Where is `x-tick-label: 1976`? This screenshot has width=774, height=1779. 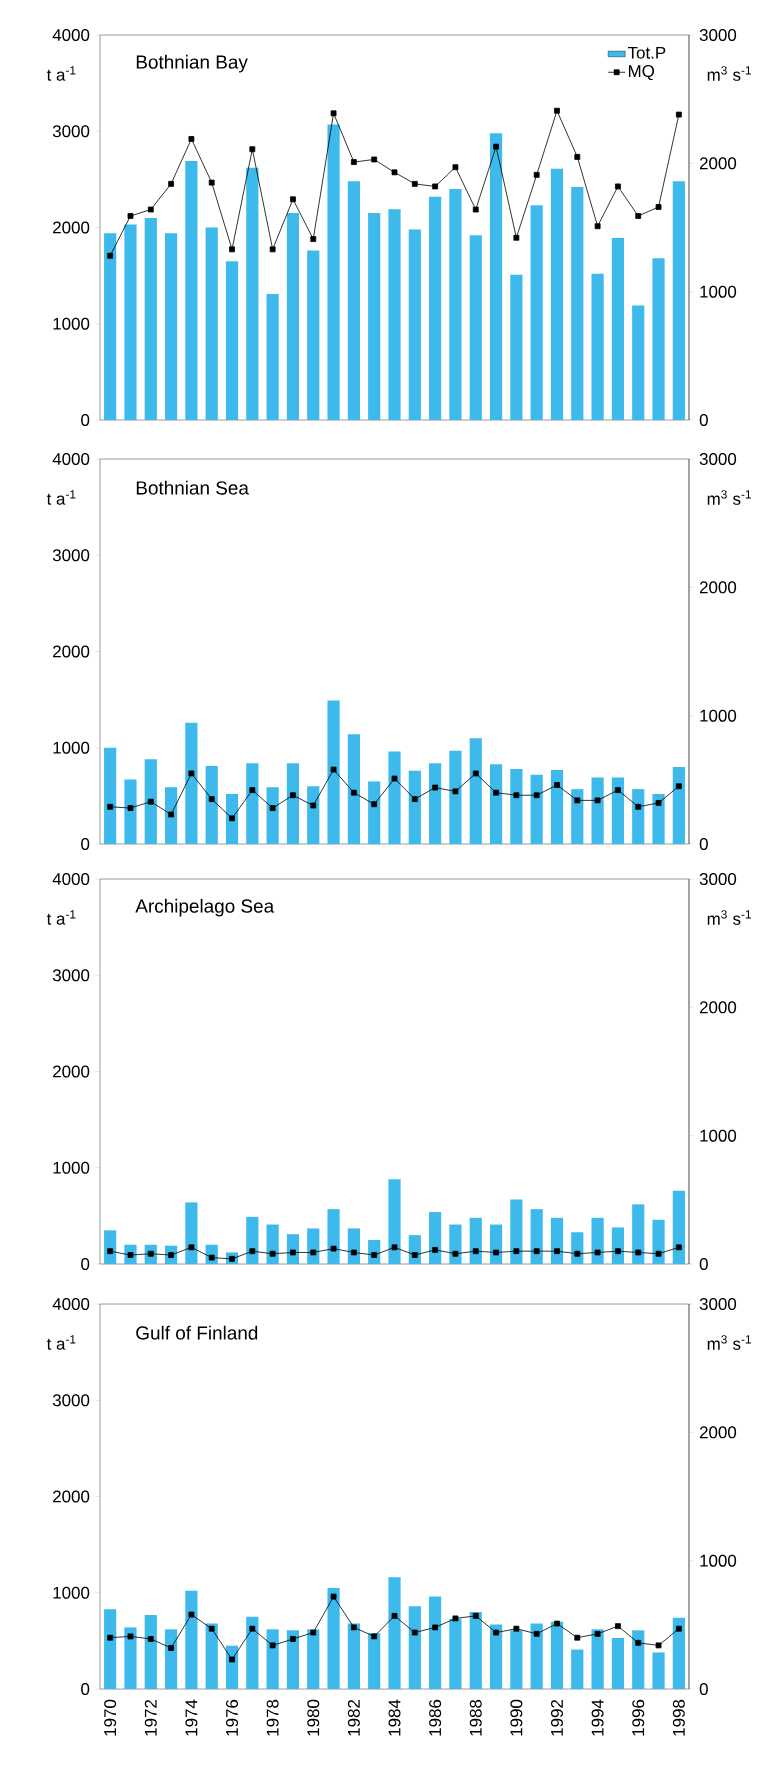
x-tick-label: 1976 is located at coordinates (232, 1717).